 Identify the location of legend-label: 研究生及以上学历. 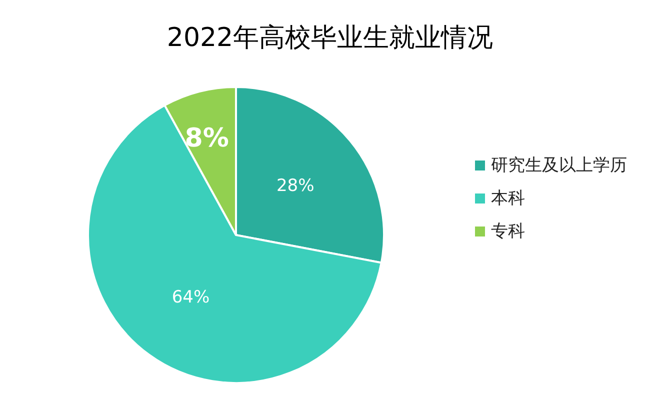
(559, 166).